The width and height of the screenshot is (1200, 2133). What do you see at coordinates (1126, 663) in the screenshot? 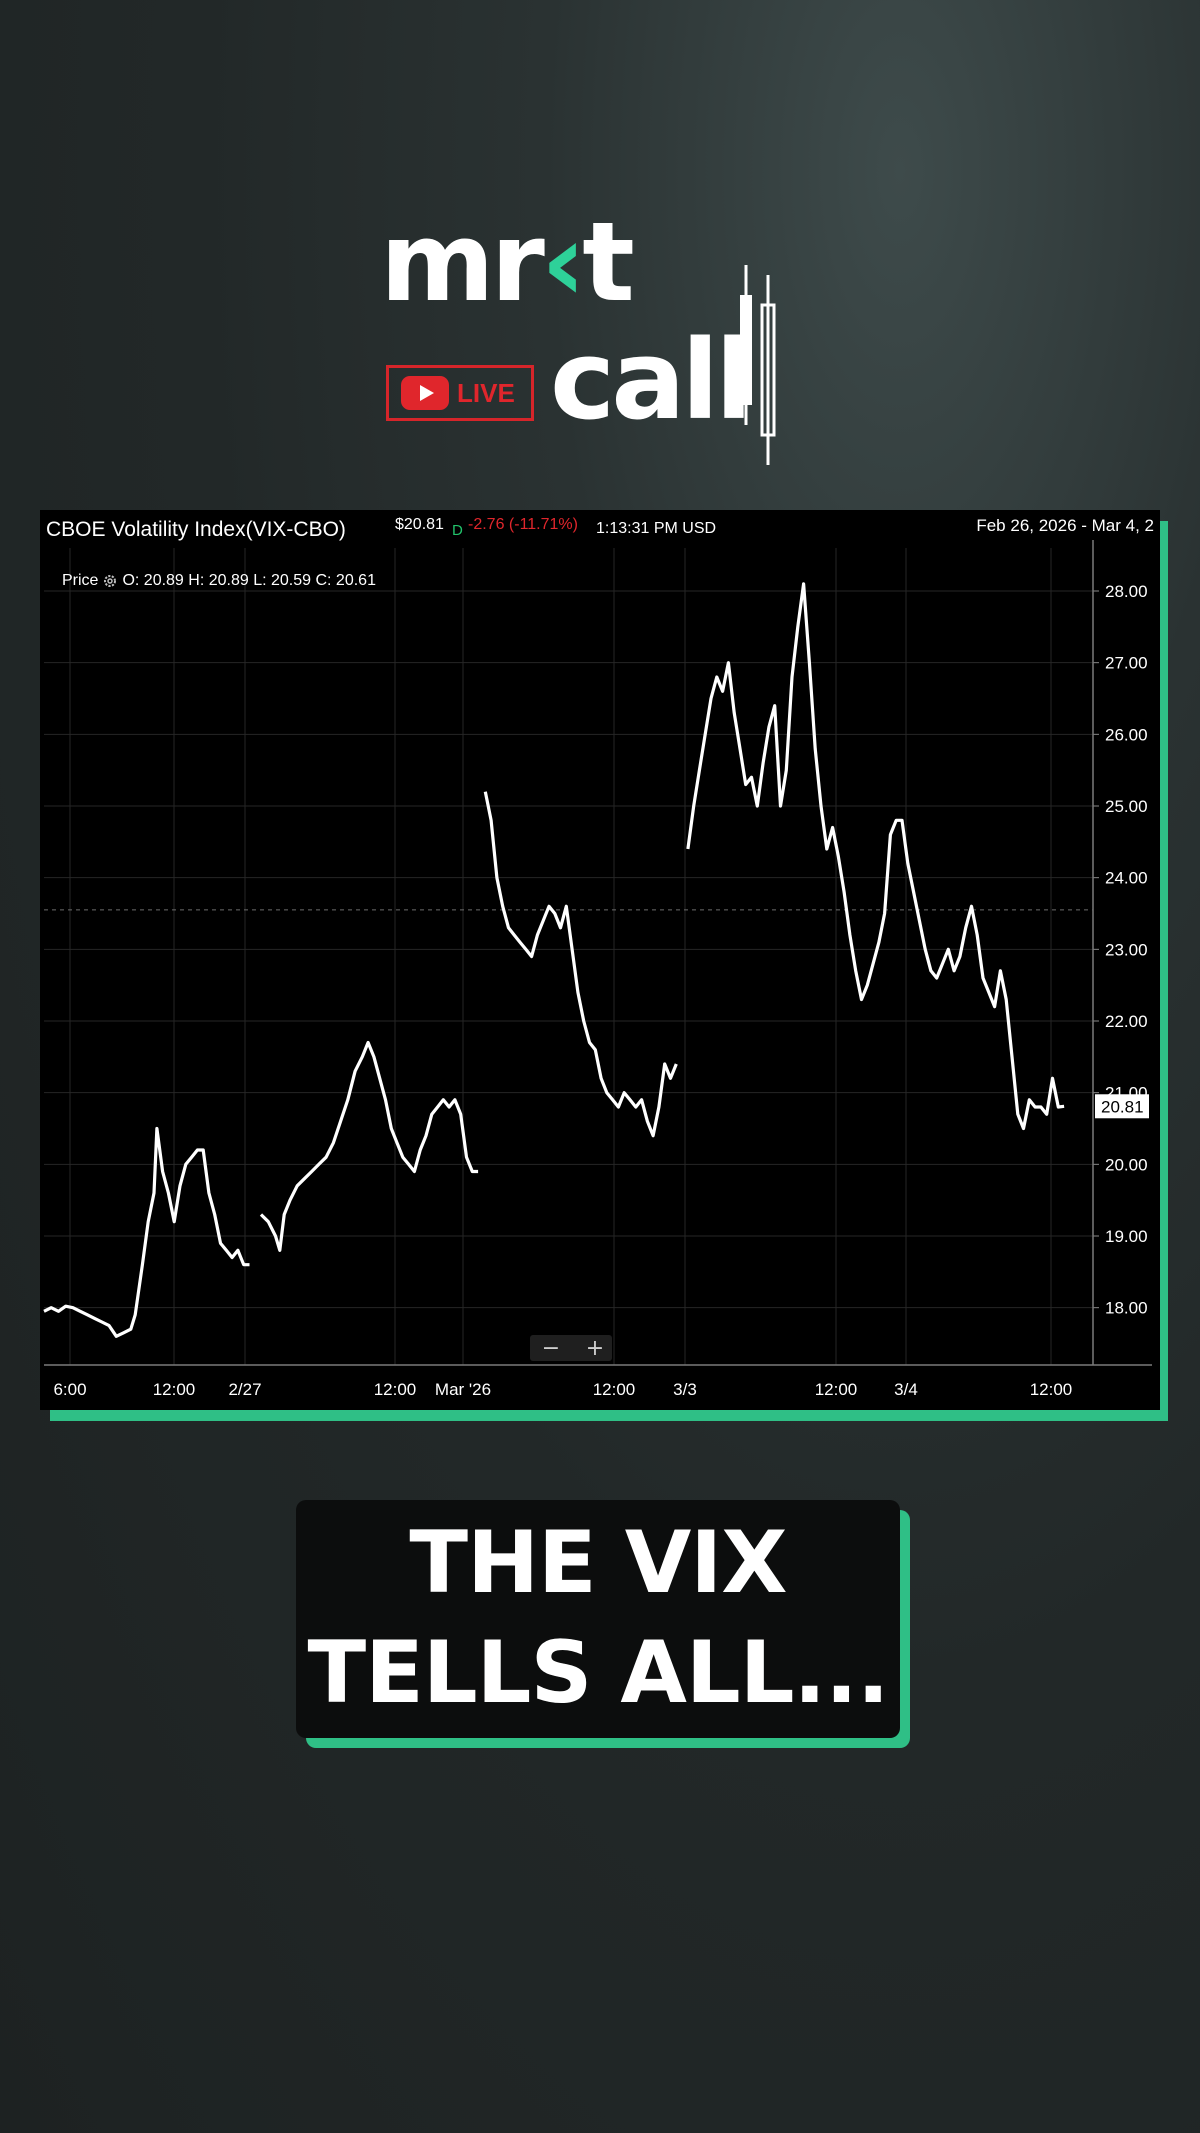
I see `y-tick-label: 27.00` at bounding box center [1126, 663].